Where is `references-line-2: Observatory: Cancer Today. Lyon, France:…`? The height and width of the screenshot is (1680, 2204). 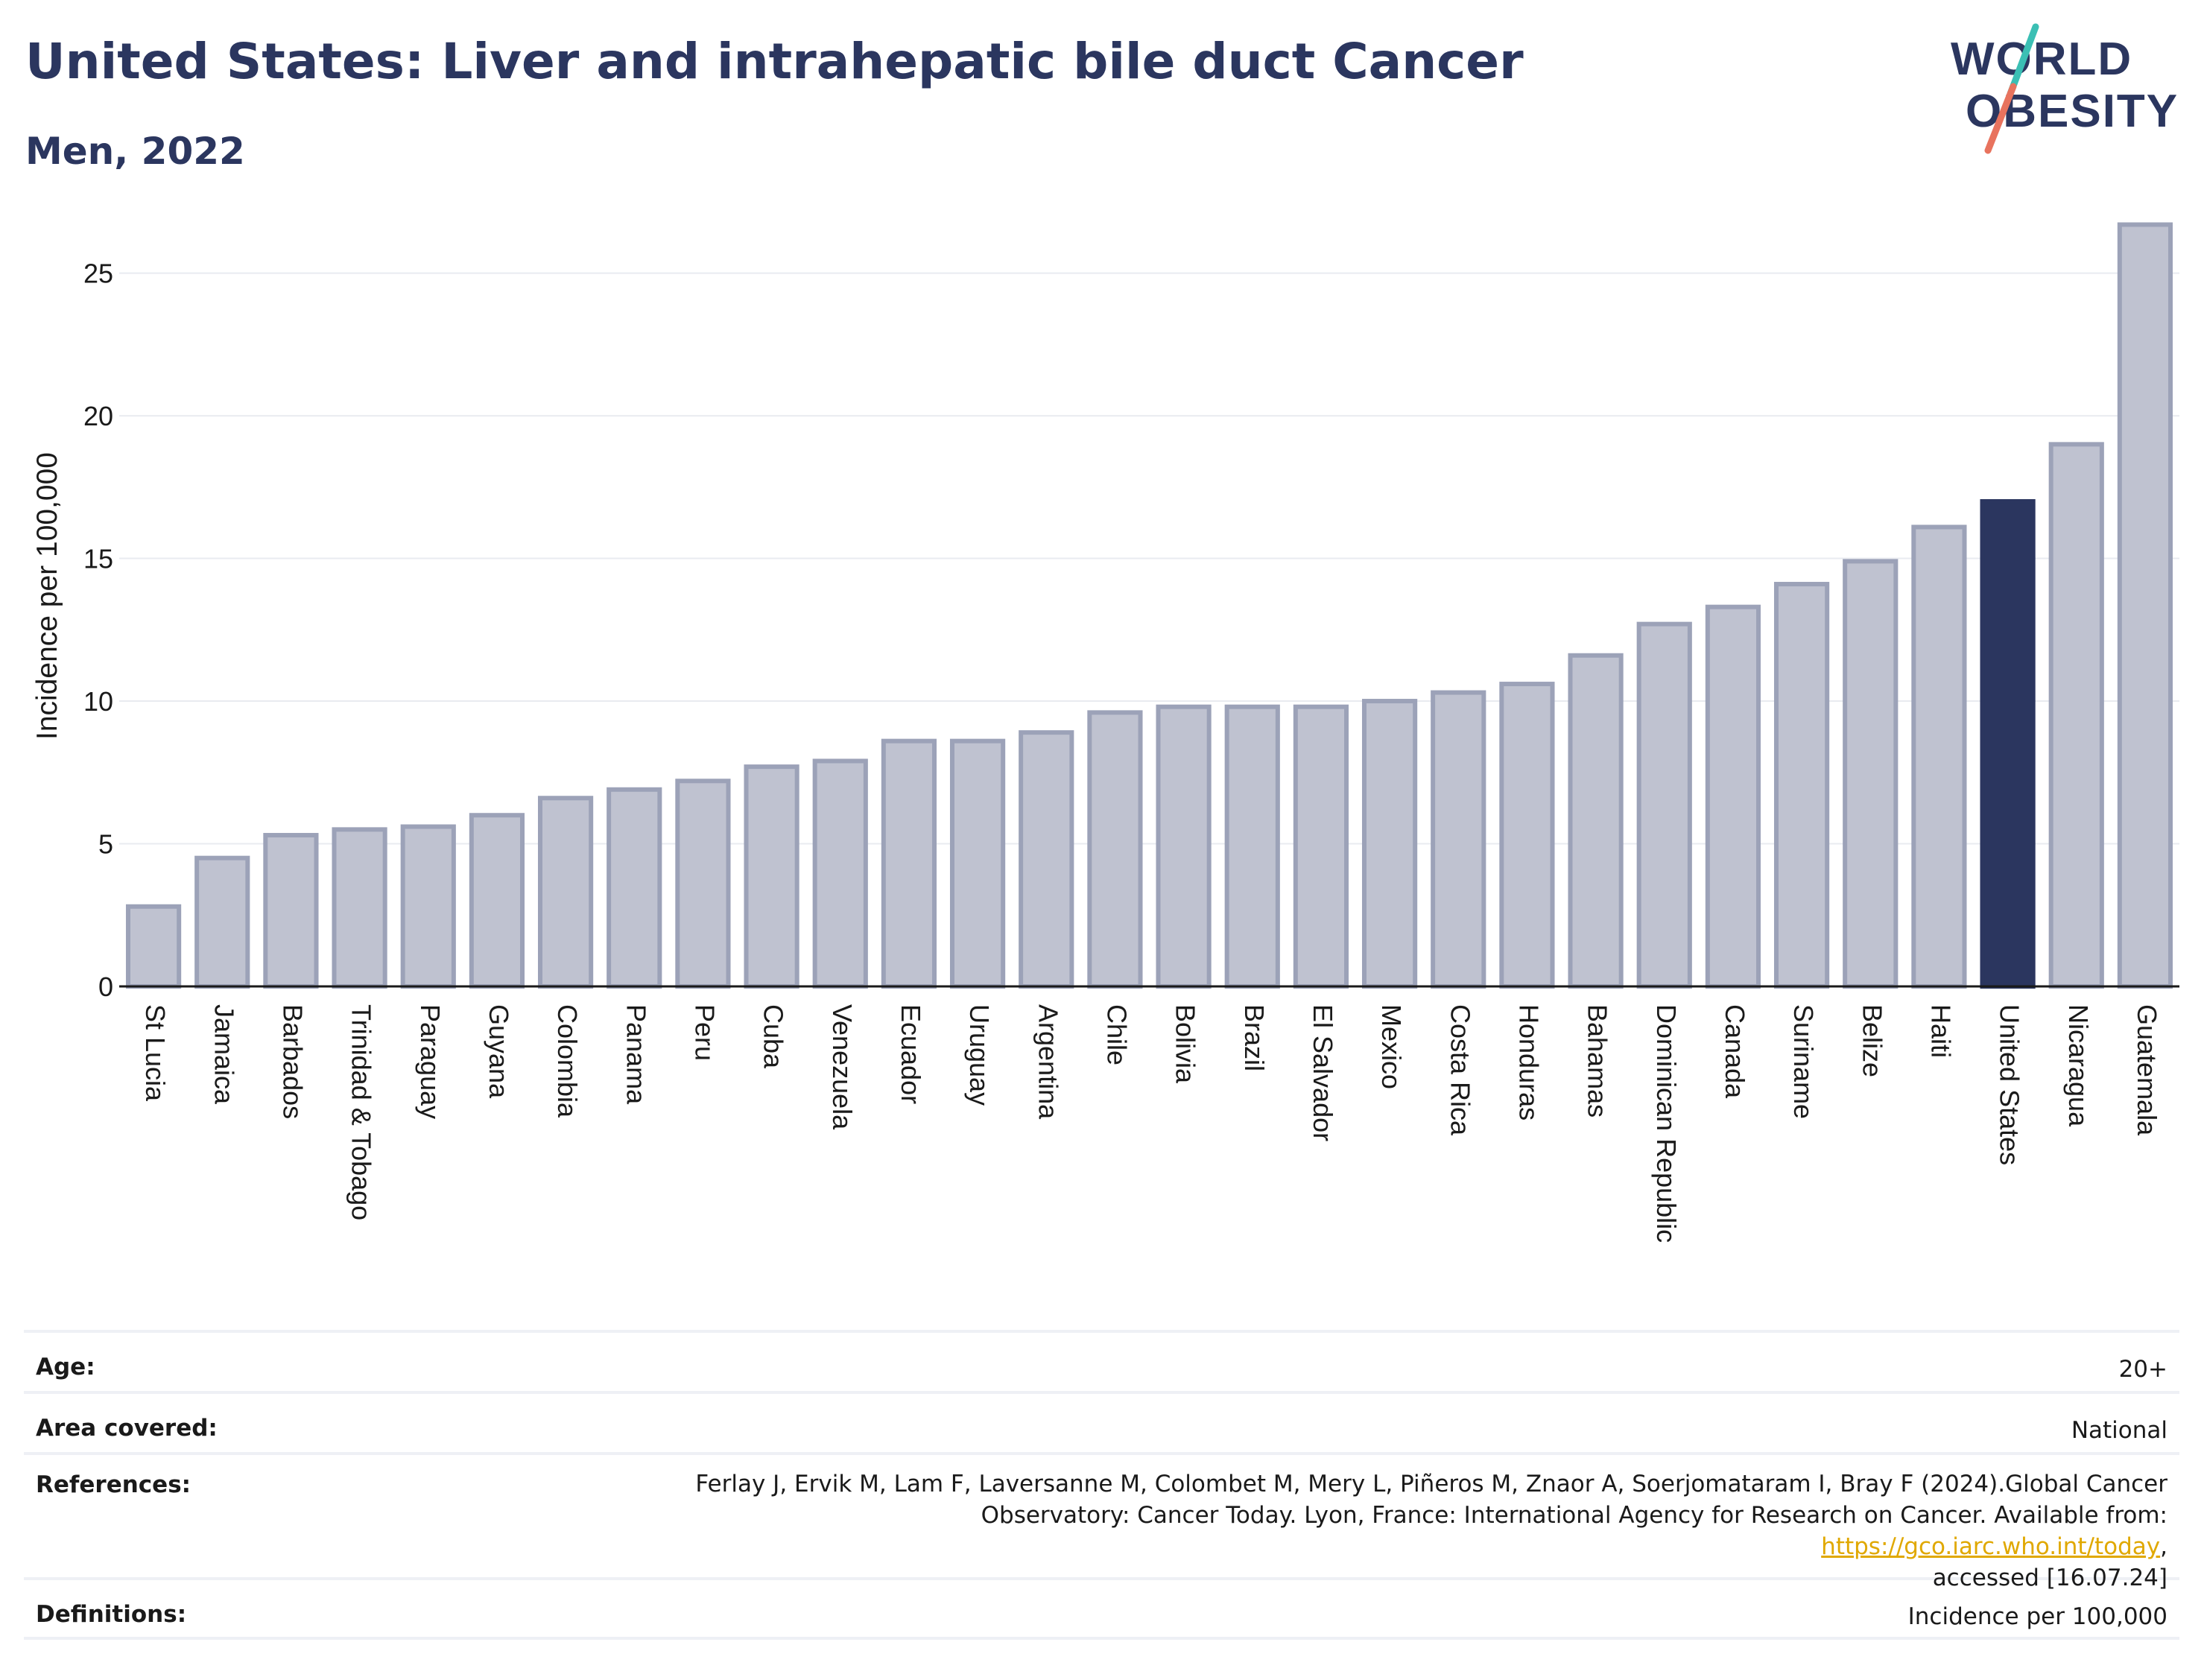 references-line-2: Observatory: Cancer Today. Lyon, France:… is located at coordinates (1403, 1531).